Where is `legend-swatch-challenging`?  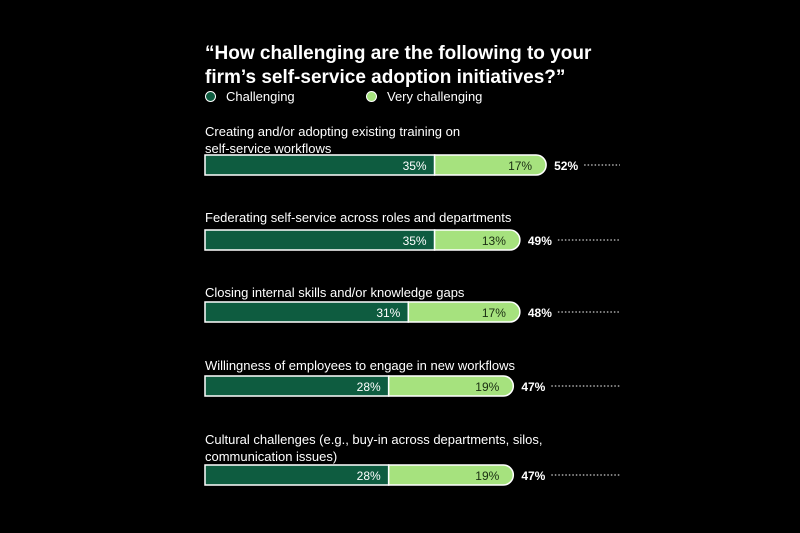 legend-swatch-challenging is located at coordinates (210, 96).